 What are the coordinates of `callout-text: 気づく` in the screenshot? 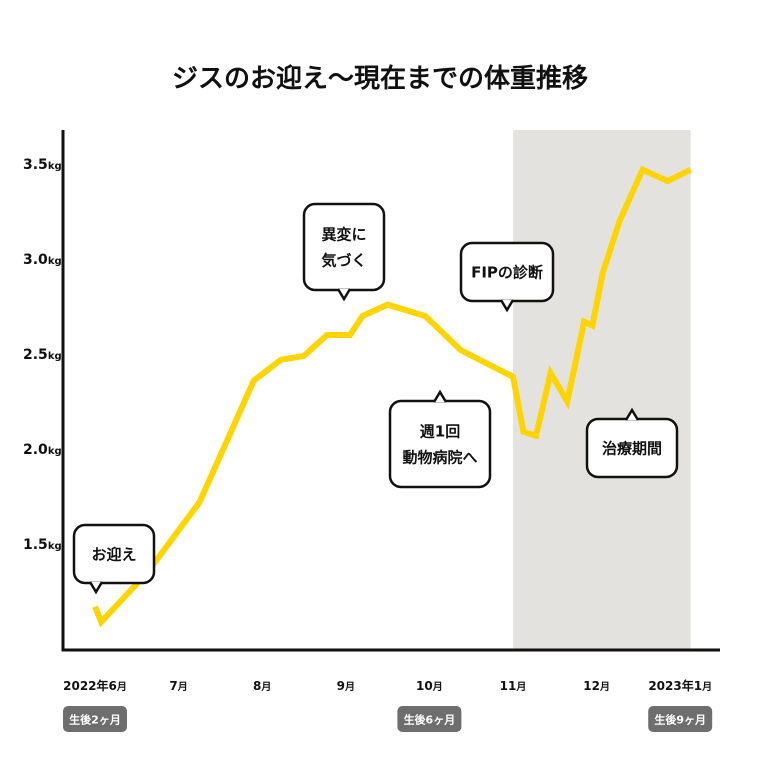 It's located at (343, 261).